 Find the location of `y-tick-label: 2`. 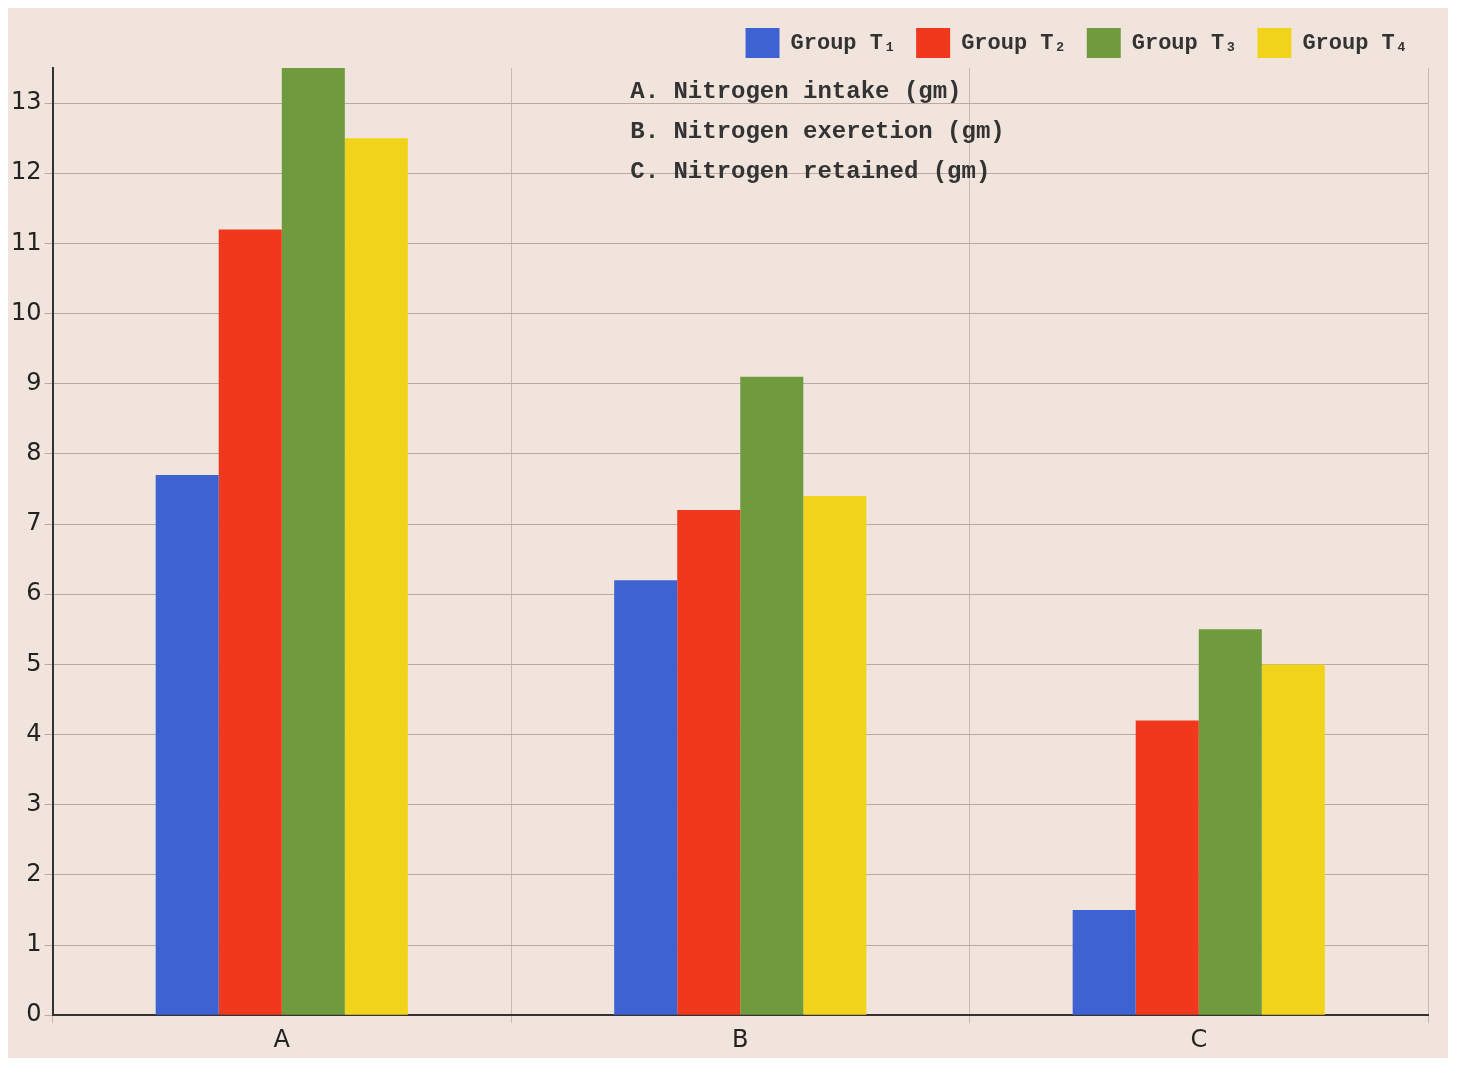

y-tick-label: 2 is located at coordinates (34, 873).